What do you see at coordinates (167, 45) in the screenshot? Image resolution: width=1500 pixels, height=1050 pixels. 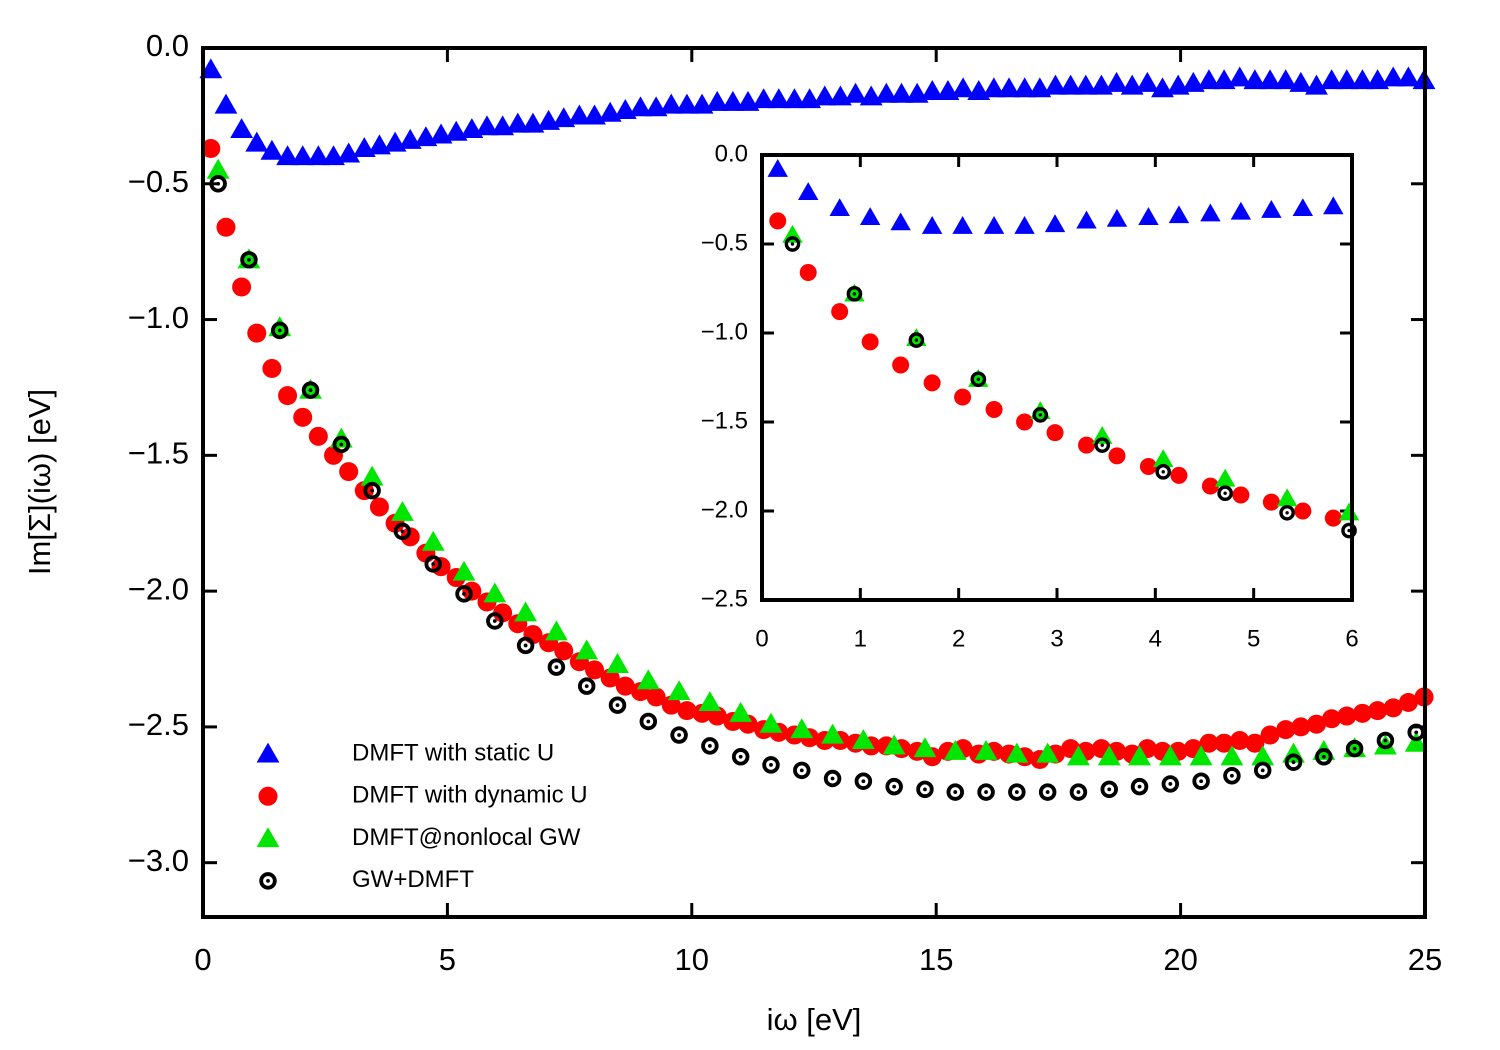 I see `y-tick-label: 0.0` at bounding box center [167, 45].